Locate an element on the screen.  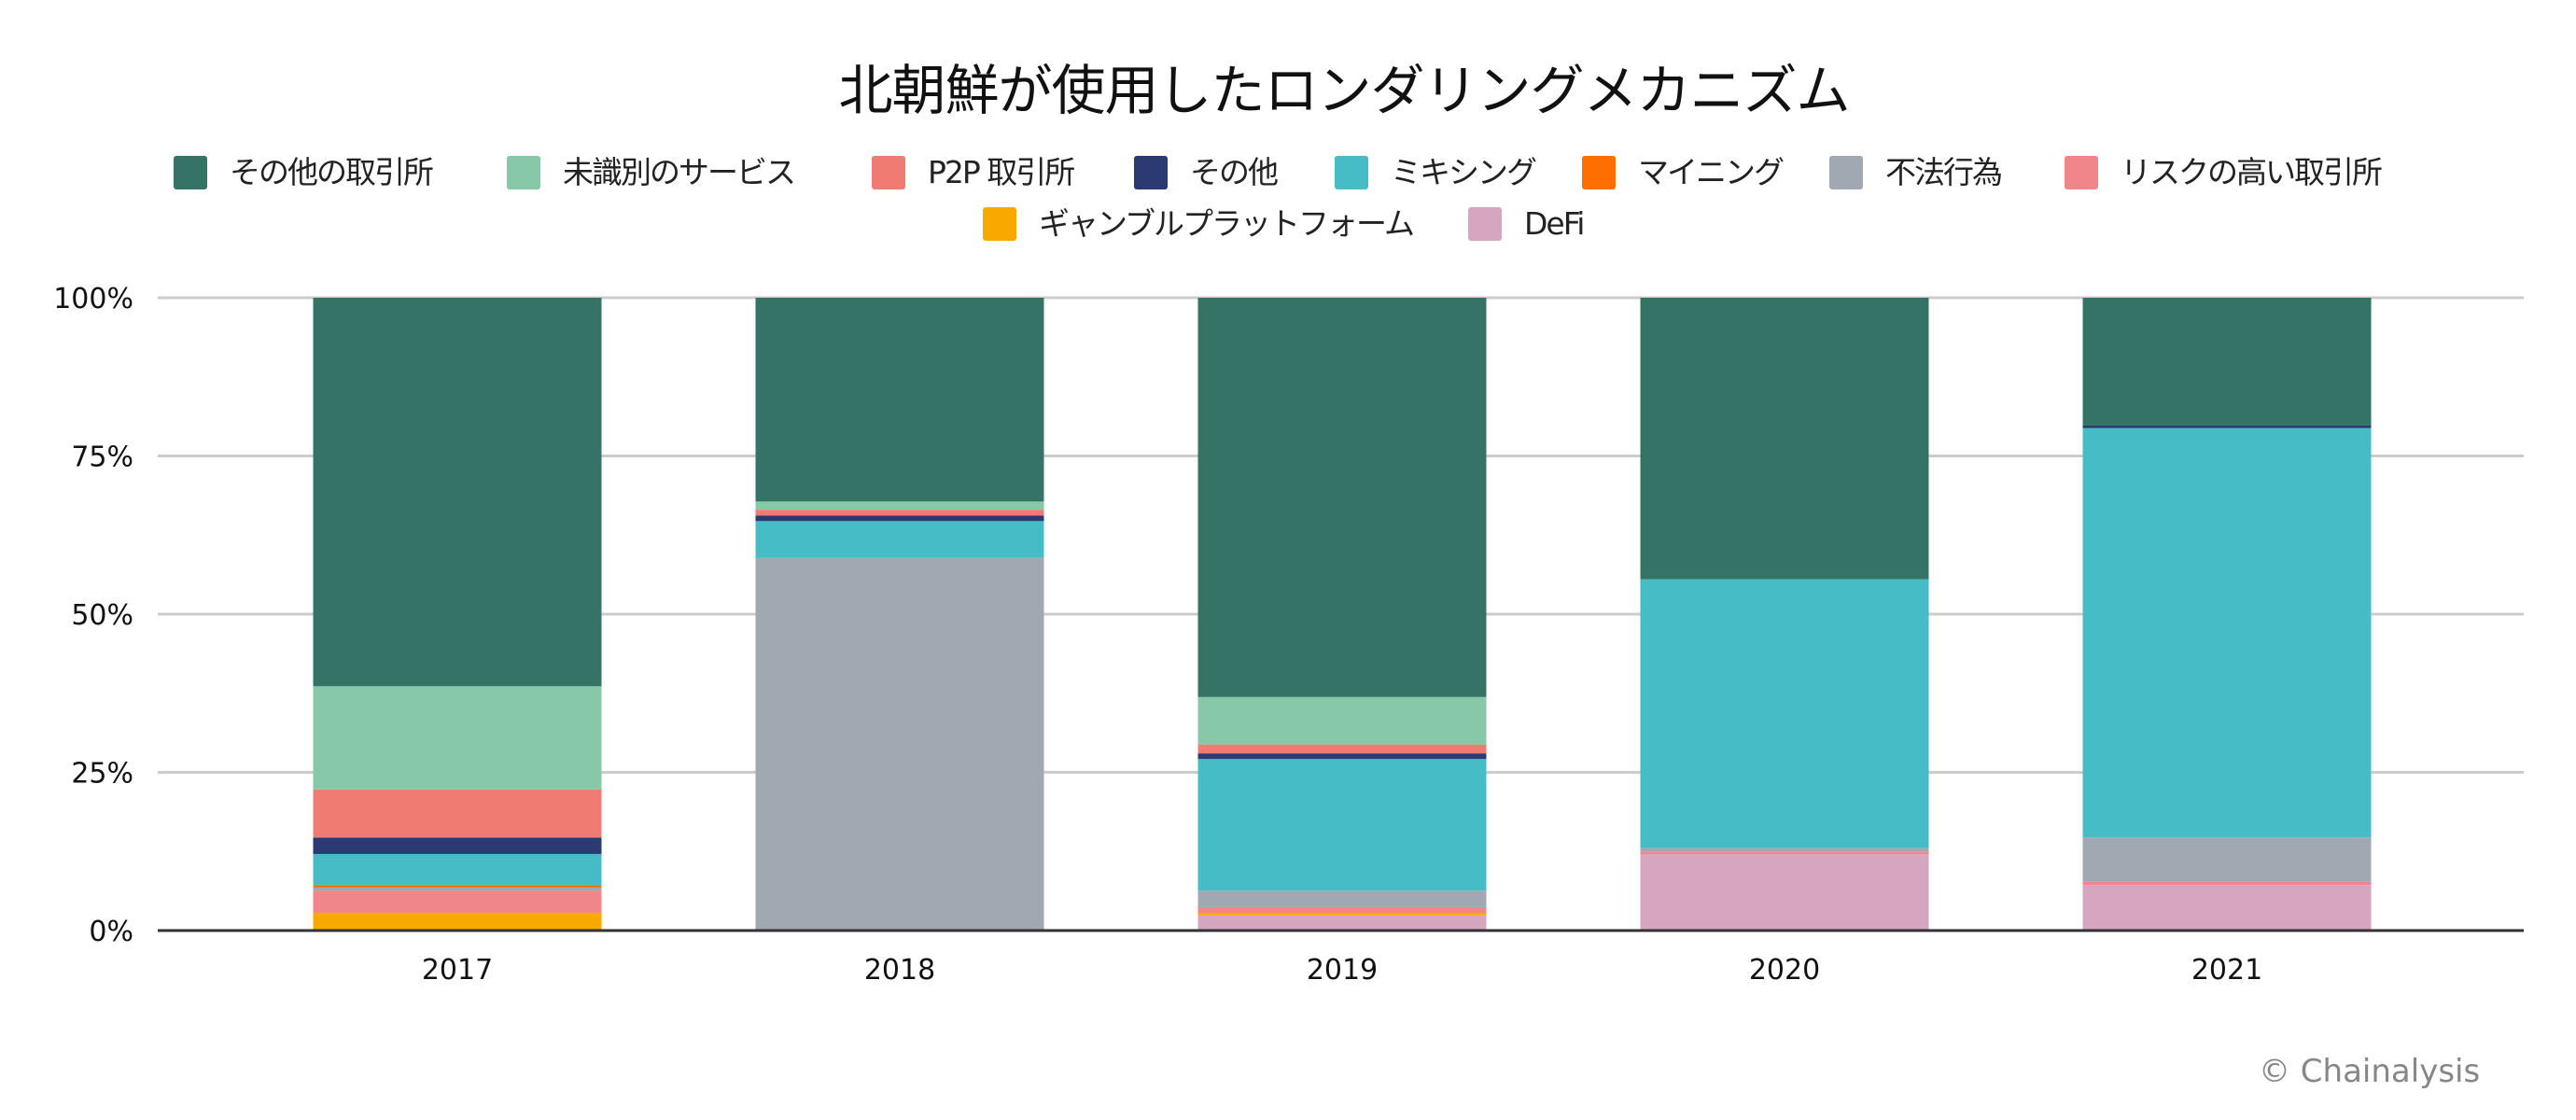
bar-stack-2020 is located at coordinates (1784, 614).